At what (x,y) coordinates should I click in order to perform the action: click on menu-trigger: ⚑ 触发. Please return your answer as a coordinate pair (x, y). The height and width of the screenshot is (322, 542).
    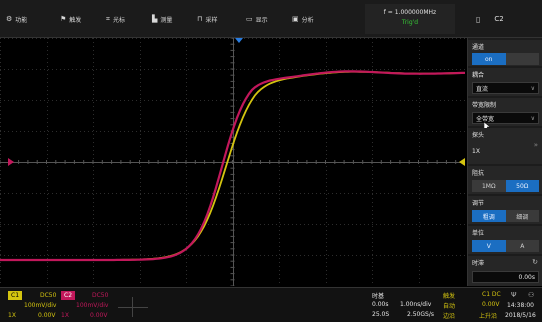
    Looking at the image, I should click on (70, 19).